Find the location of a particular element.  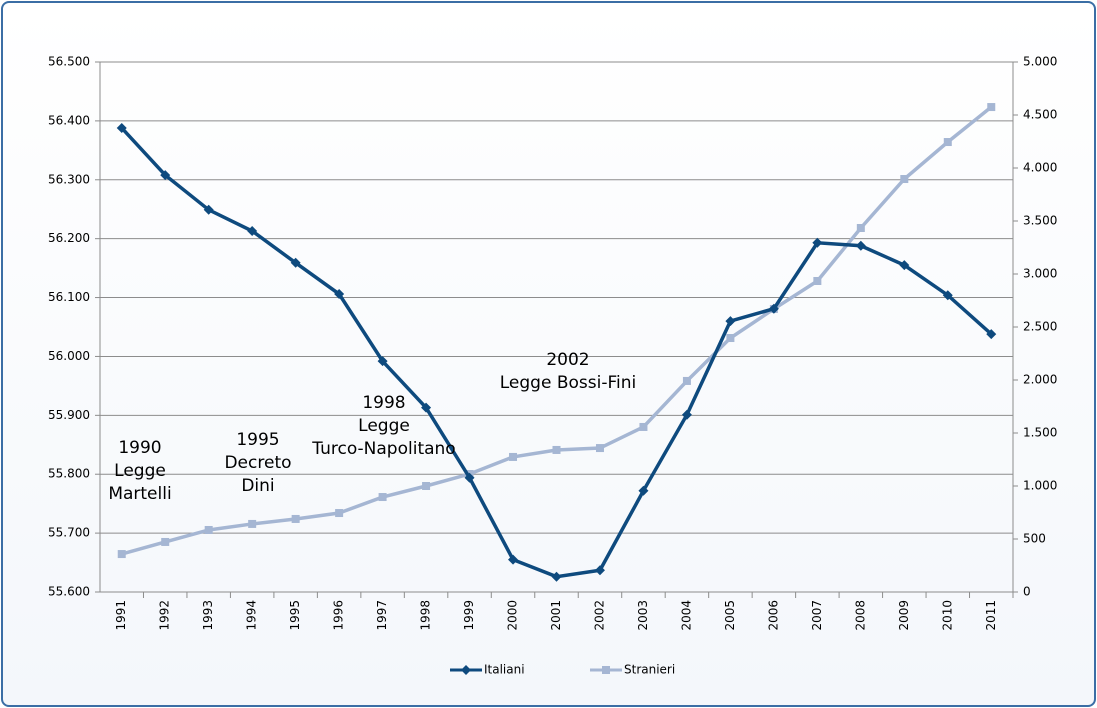

x-tick-label: 2001 is located at coordinates (556, 615).